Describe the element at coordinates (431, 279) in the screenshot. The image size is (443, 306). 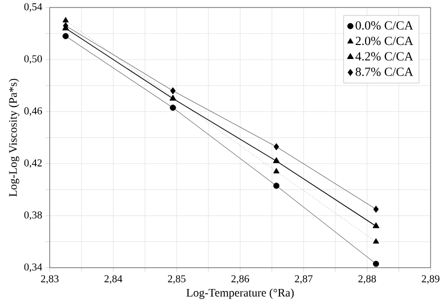
I see `x-tick-label: 2,89` at that location.